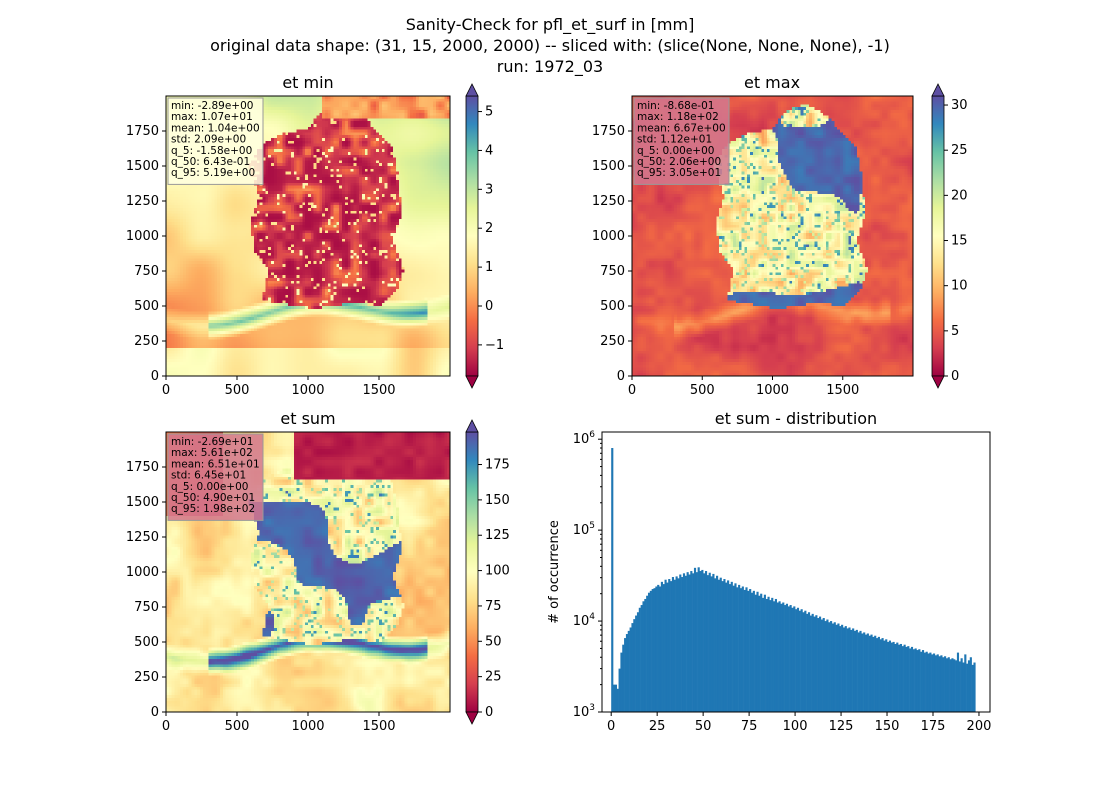 The image size is (1100, 800). Describe the element at coordinates (307, 390) in the screenshot. I see `x-tick-label: 1000` at that location.